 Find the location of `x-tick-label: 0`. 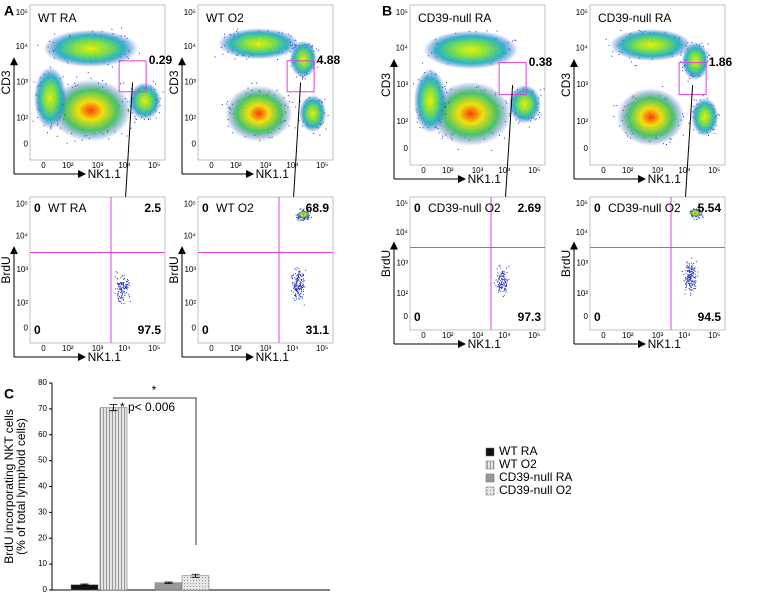

x-tick-label: 0 is located at coordinates (43, 165).